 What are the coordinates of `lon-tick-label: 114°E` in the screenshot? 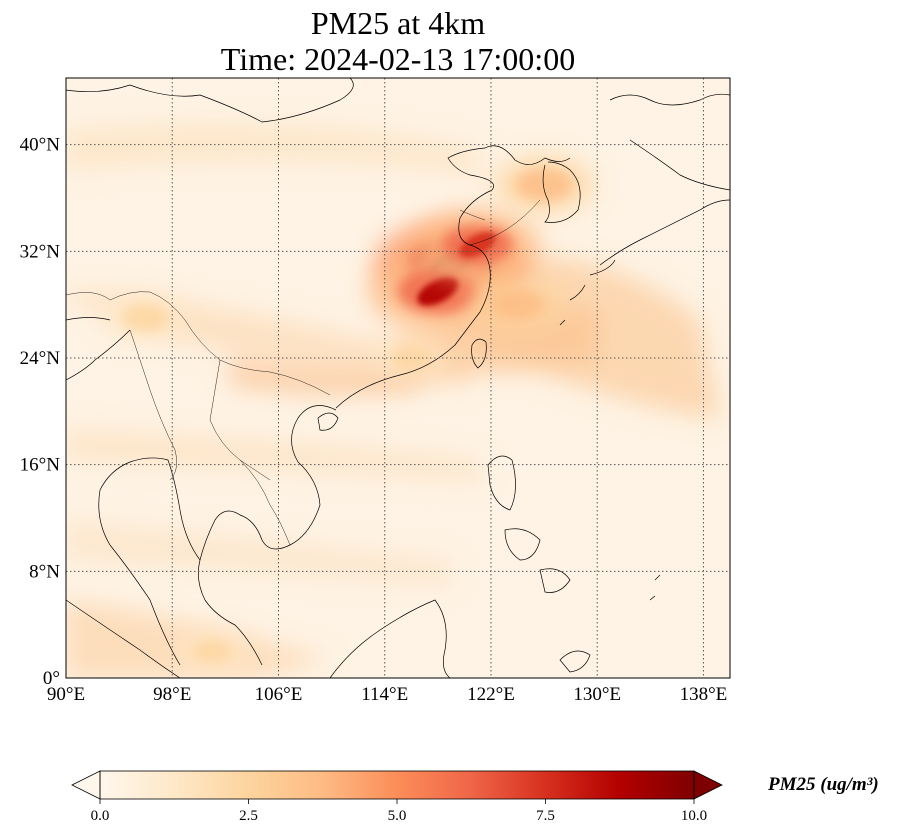 It's located at (384, 694).